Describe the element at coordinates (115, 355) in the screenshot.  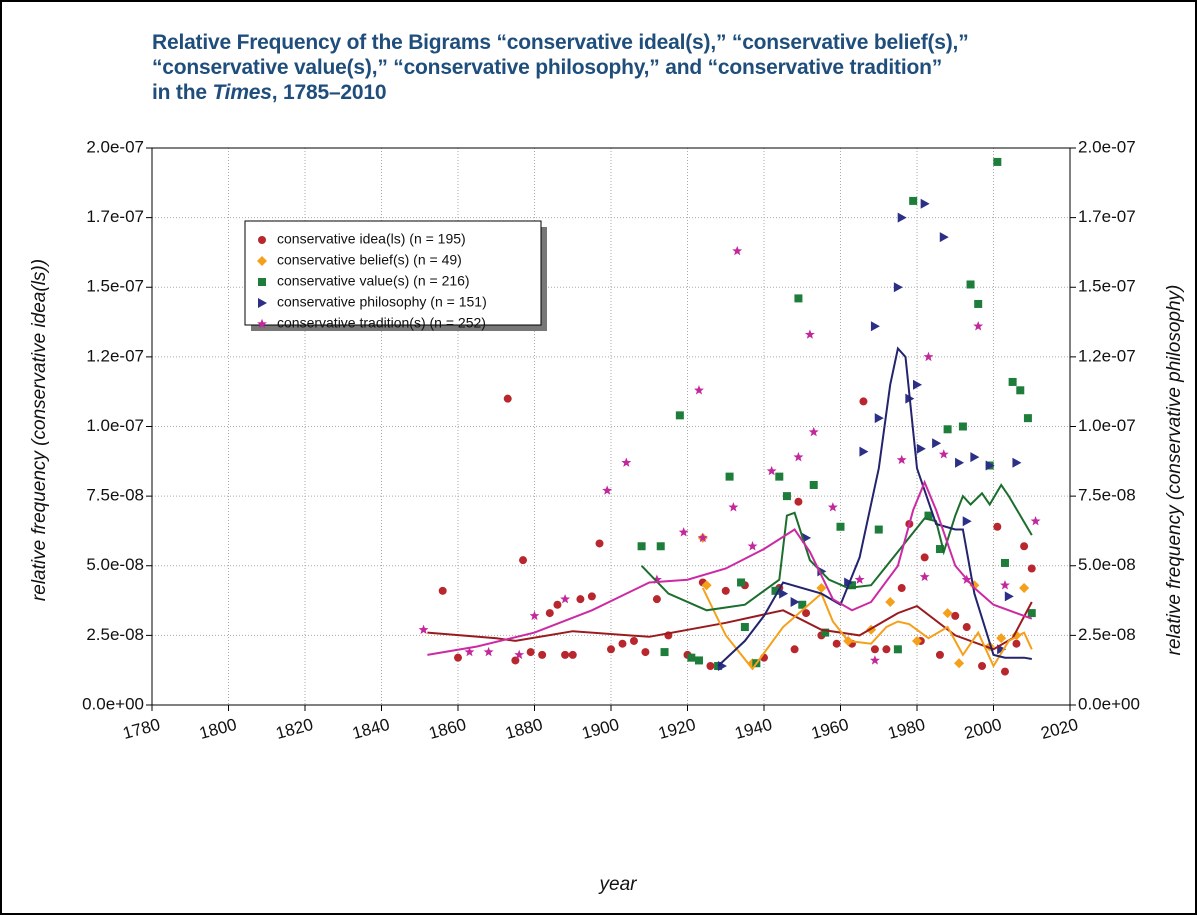
I see `y-tick-label: 1.2e-07` at that location.